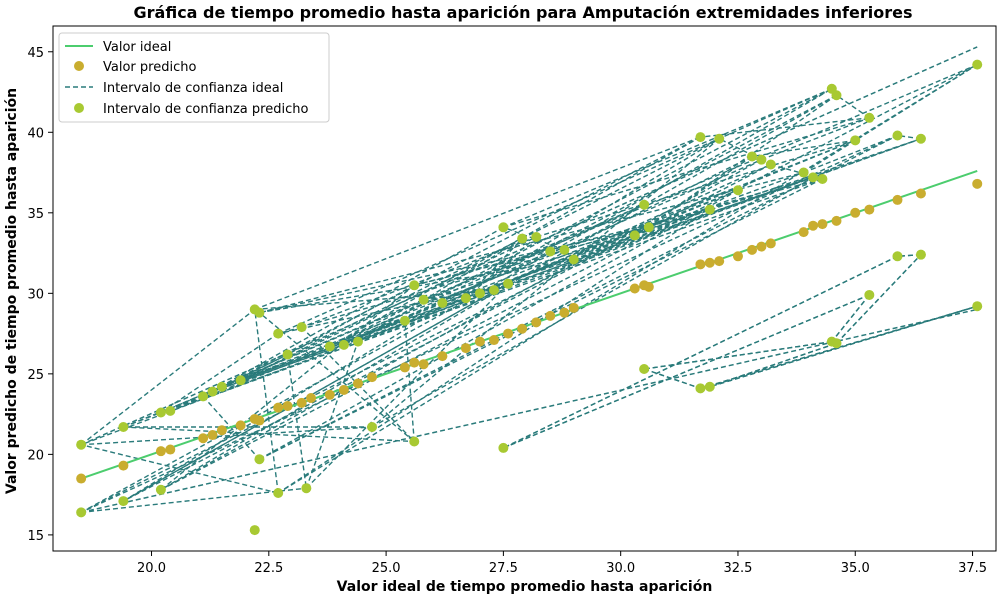  Describe the element at coordinates (149, 67) in the screenshot. I see `legend-label: Valor predicho` at that location.